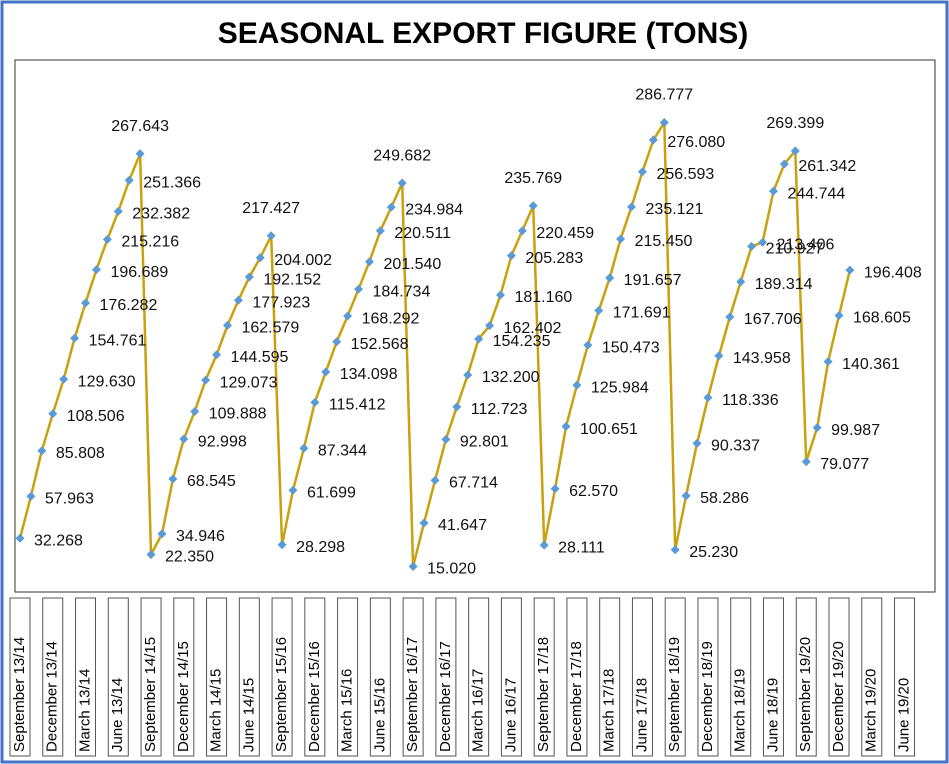 The image size is (949, 764). I want to click on x-tick-label: June 16/17, so click(510, 715).